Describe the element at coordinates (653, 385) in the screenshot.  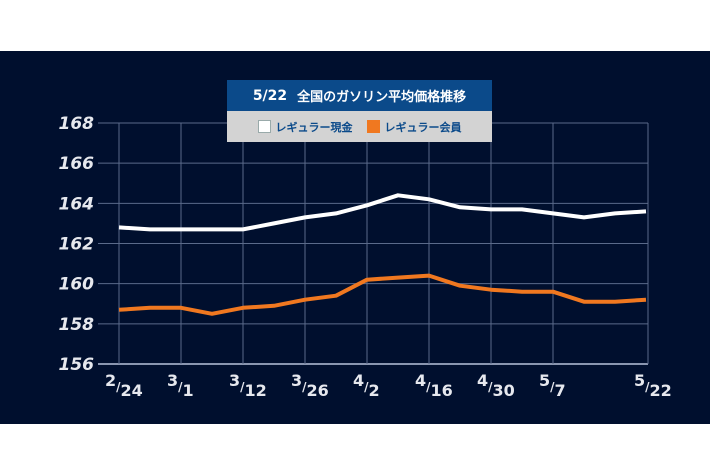
I see `x-tick-label: 5/22` at that location.